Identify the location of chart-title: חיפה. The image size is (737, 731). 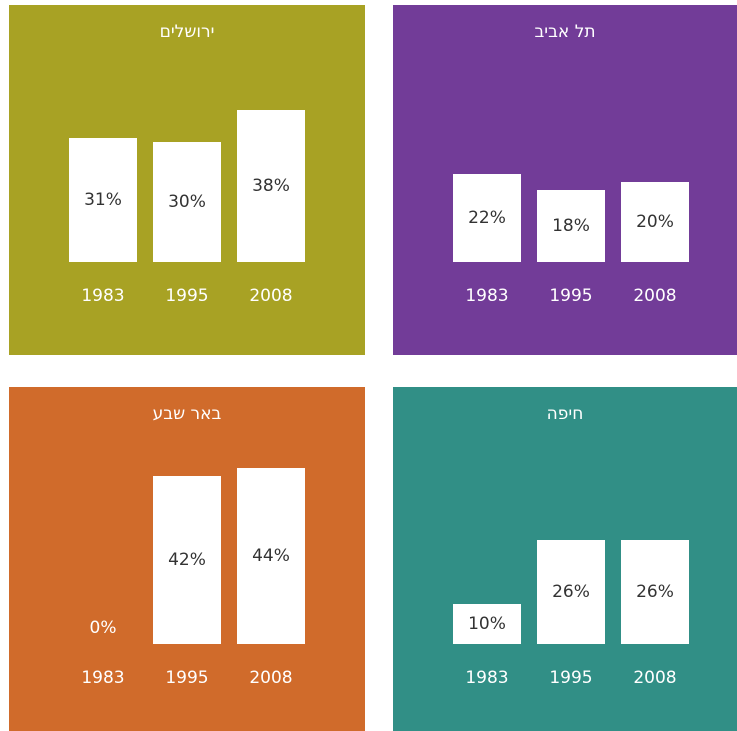
(565, 414).